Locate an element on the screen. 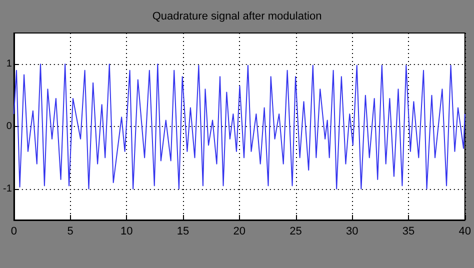  y-tick-label: 0 is located at coordinates (9, 126).